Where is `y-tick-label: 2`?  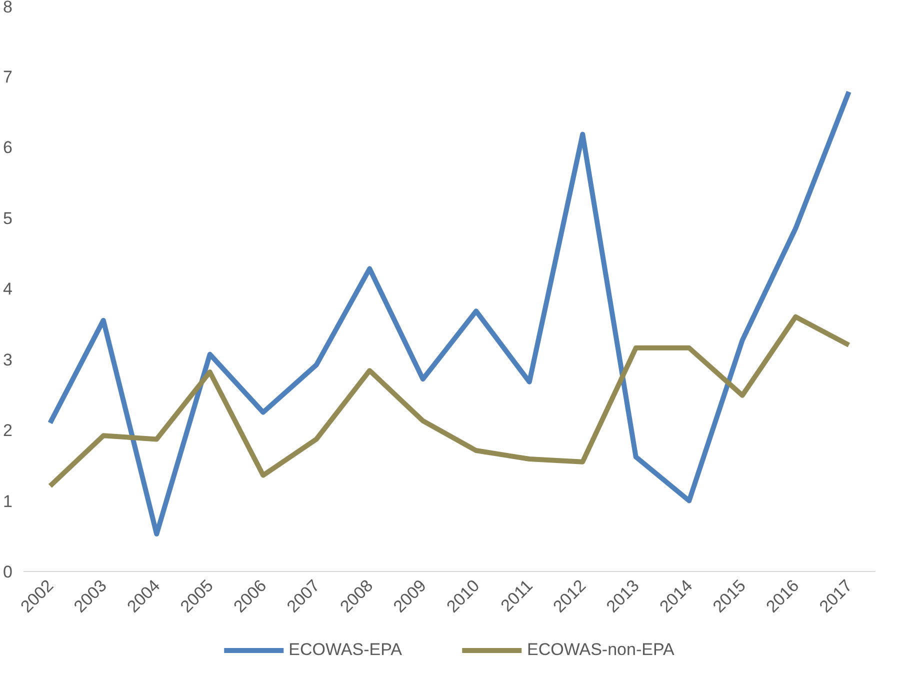 y-tick-label: 2 is located at coordinates (8, 430).